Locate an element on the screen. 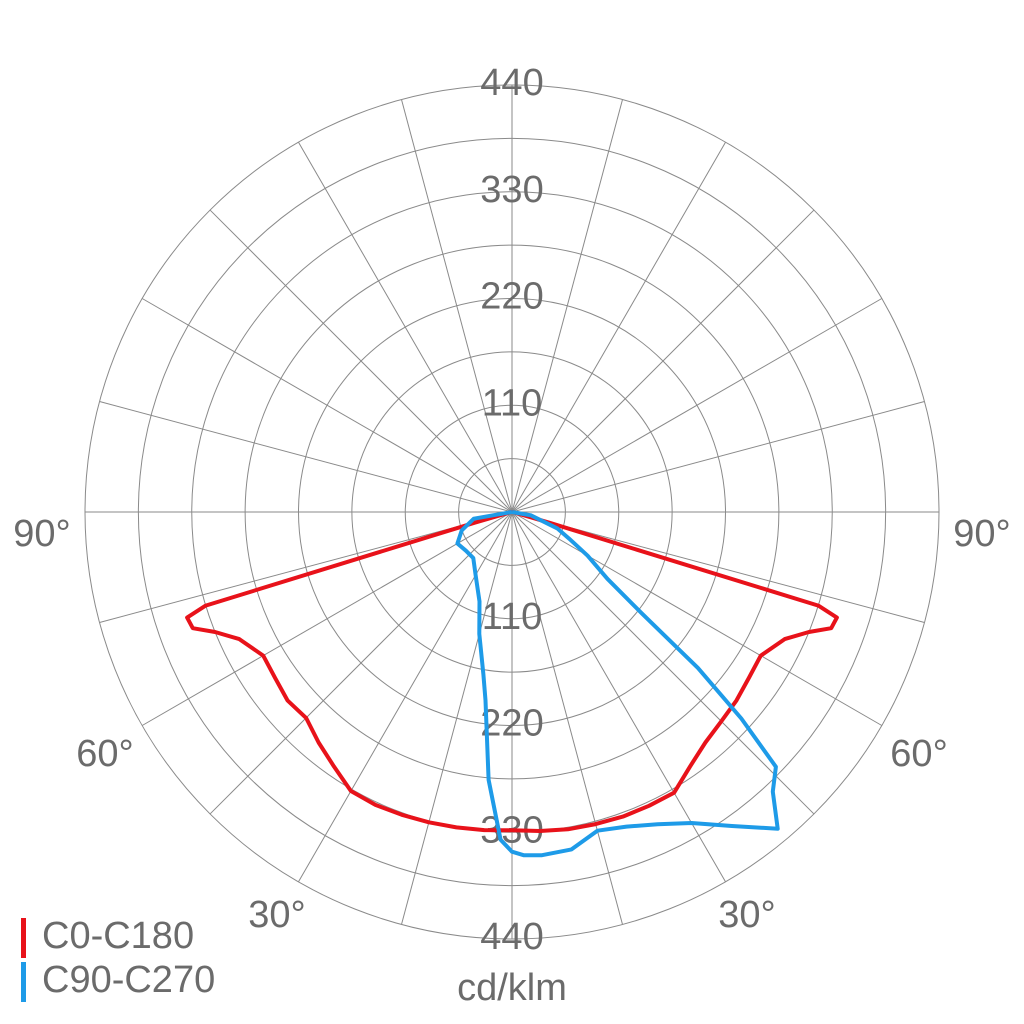 This screenshot has height=1024, width=1024. series-line is located at coordinates (617, 684).